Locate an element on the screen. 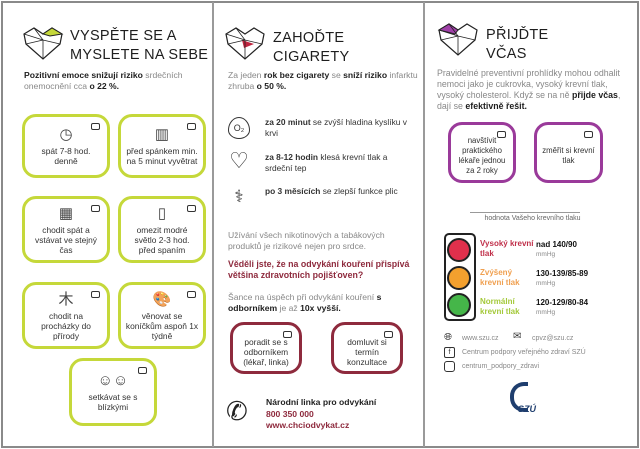 This screenshot has width=640, height=449. email-link: cpvz@szu.cz is located at coordinates (553, 338).